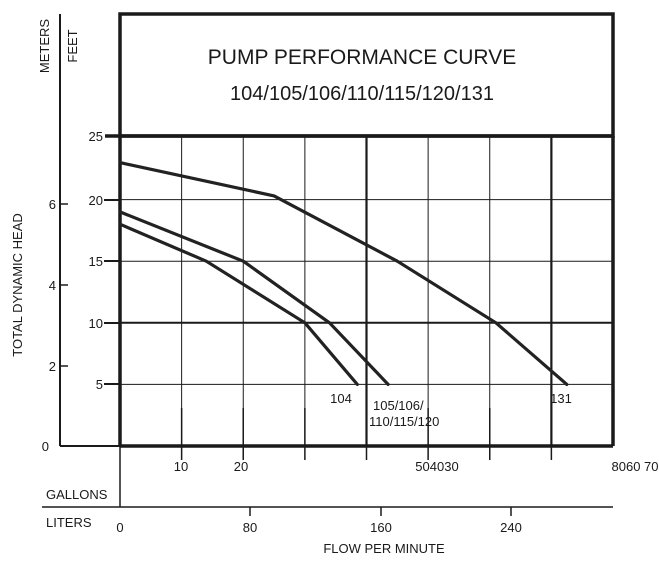  Describe the element at coordinates (77, 494) in the screenshot. I see `gallons-row-label: GALLONS` at that location.